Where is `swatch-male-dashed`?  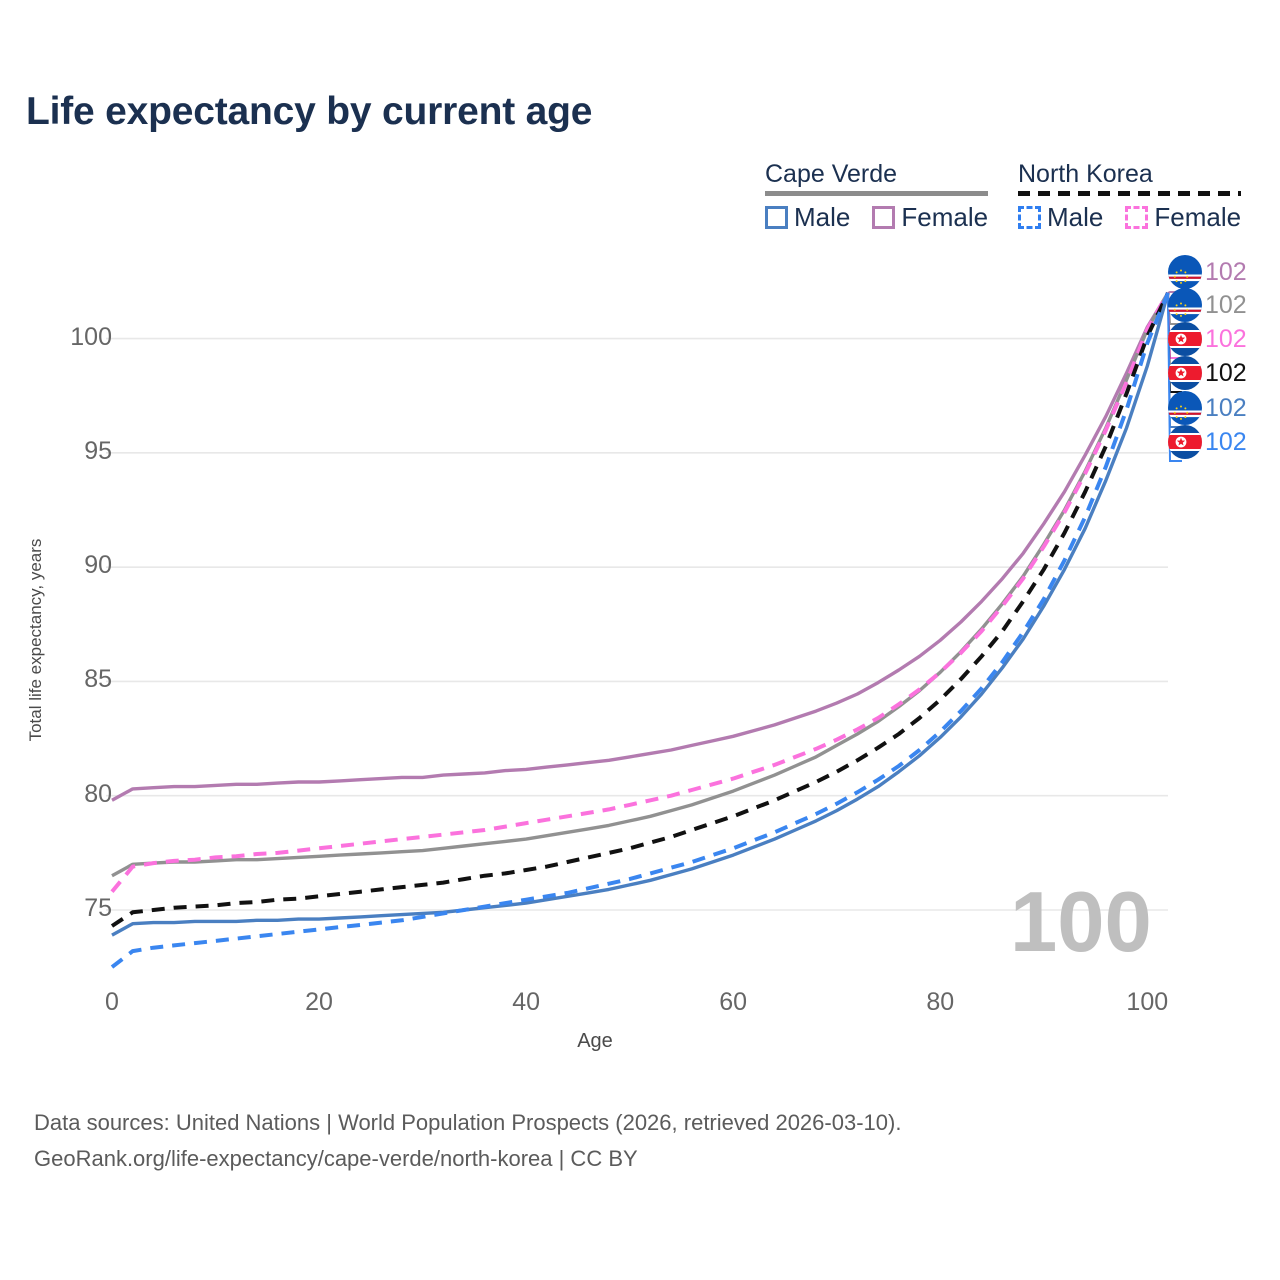 swatch-male-dashed is located at coordinates (1029, 217).